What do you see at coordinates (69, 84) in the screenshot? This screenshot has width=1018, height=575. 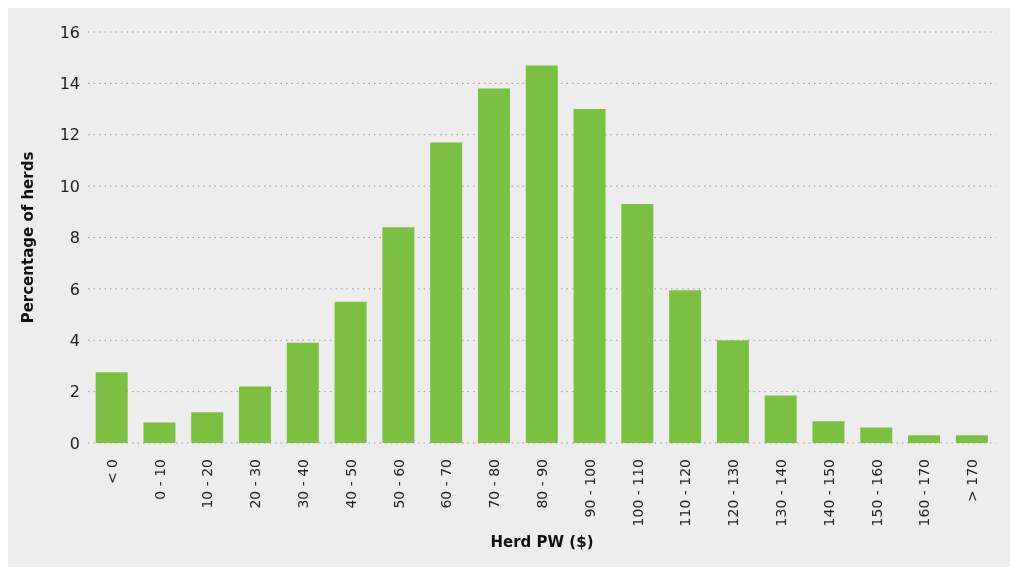 I see `y-tick-label: 14` at bounding box center [69, 84].